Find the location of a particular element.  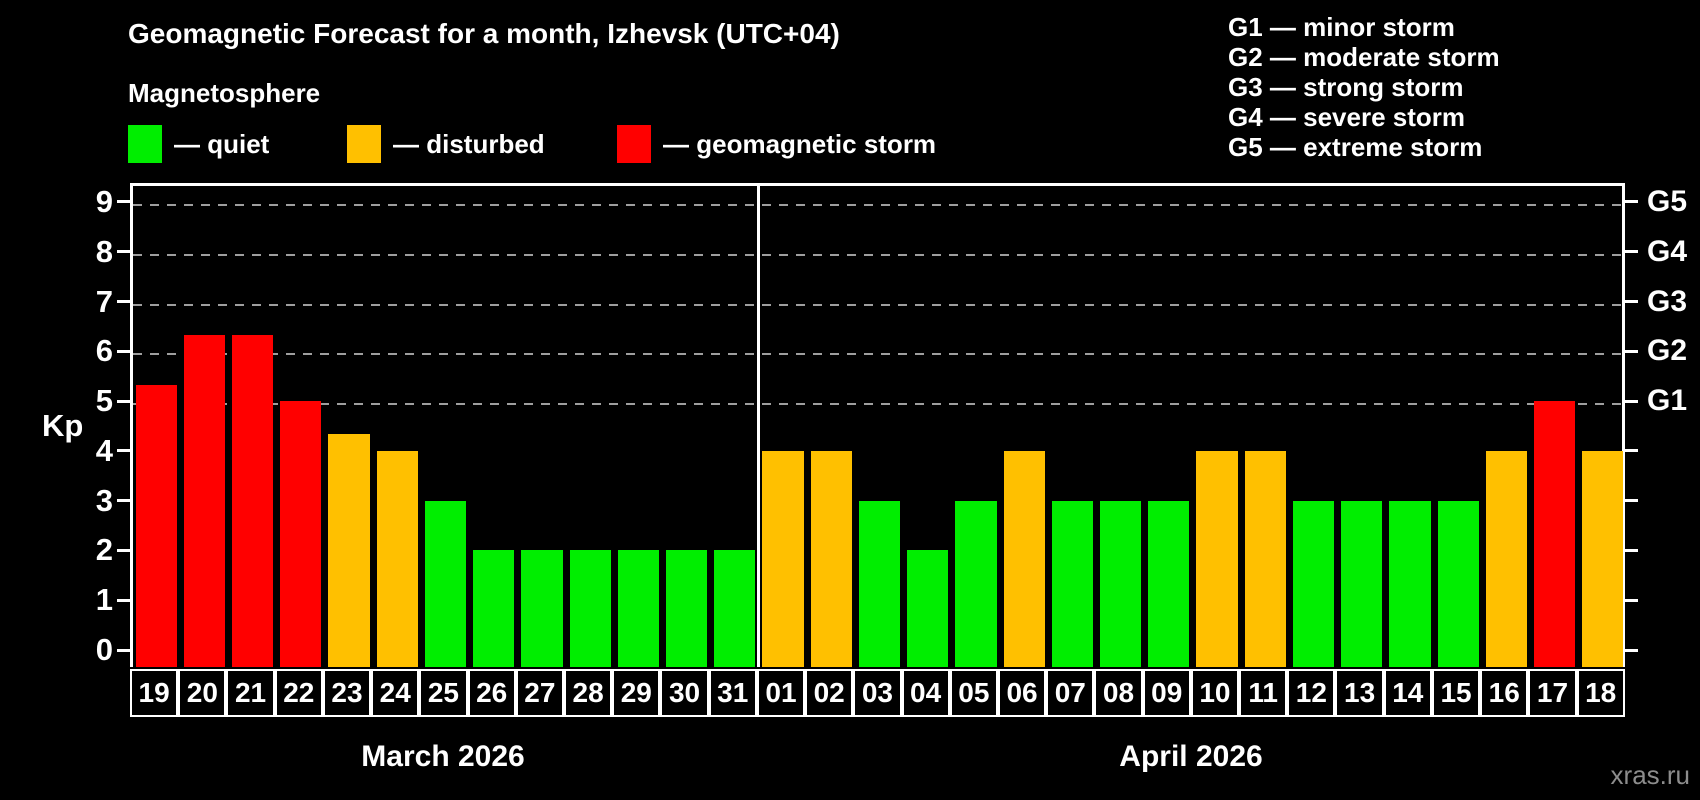

y-axis-title-kp: Kp is located at coordinates (63, 425).